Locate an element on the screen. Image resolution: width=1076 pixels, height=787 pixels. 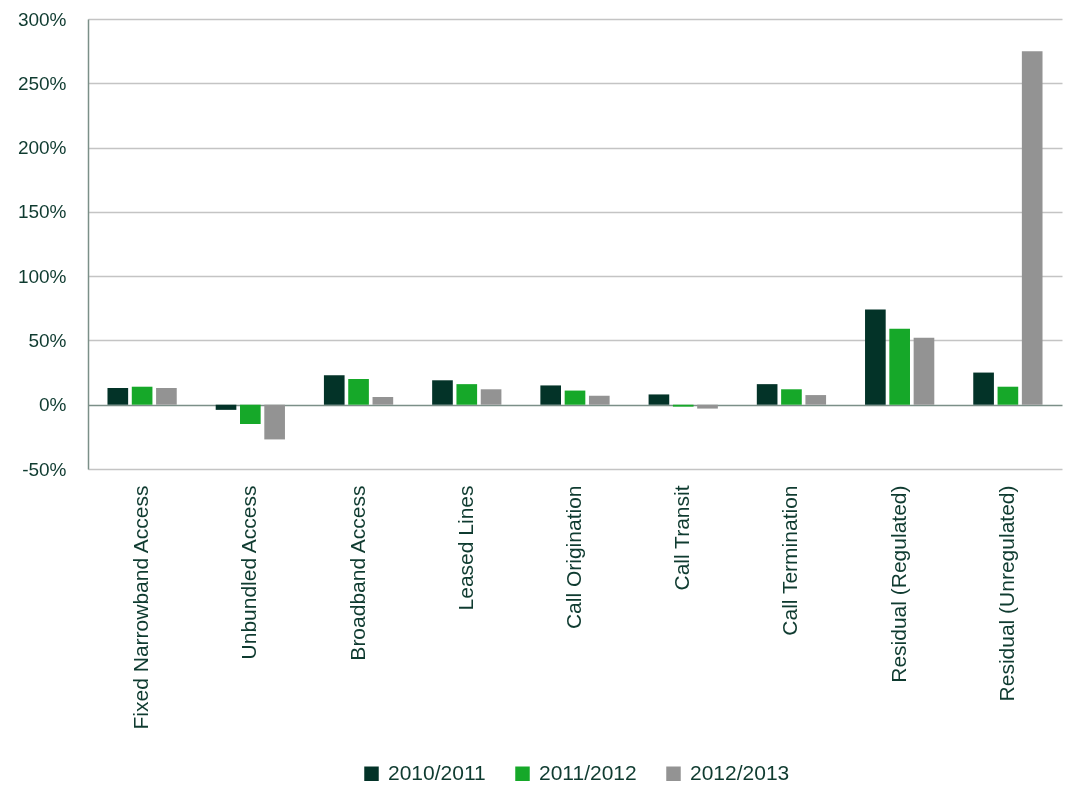
x-tick-label: Call Transit is located at coordinates (682, 538).